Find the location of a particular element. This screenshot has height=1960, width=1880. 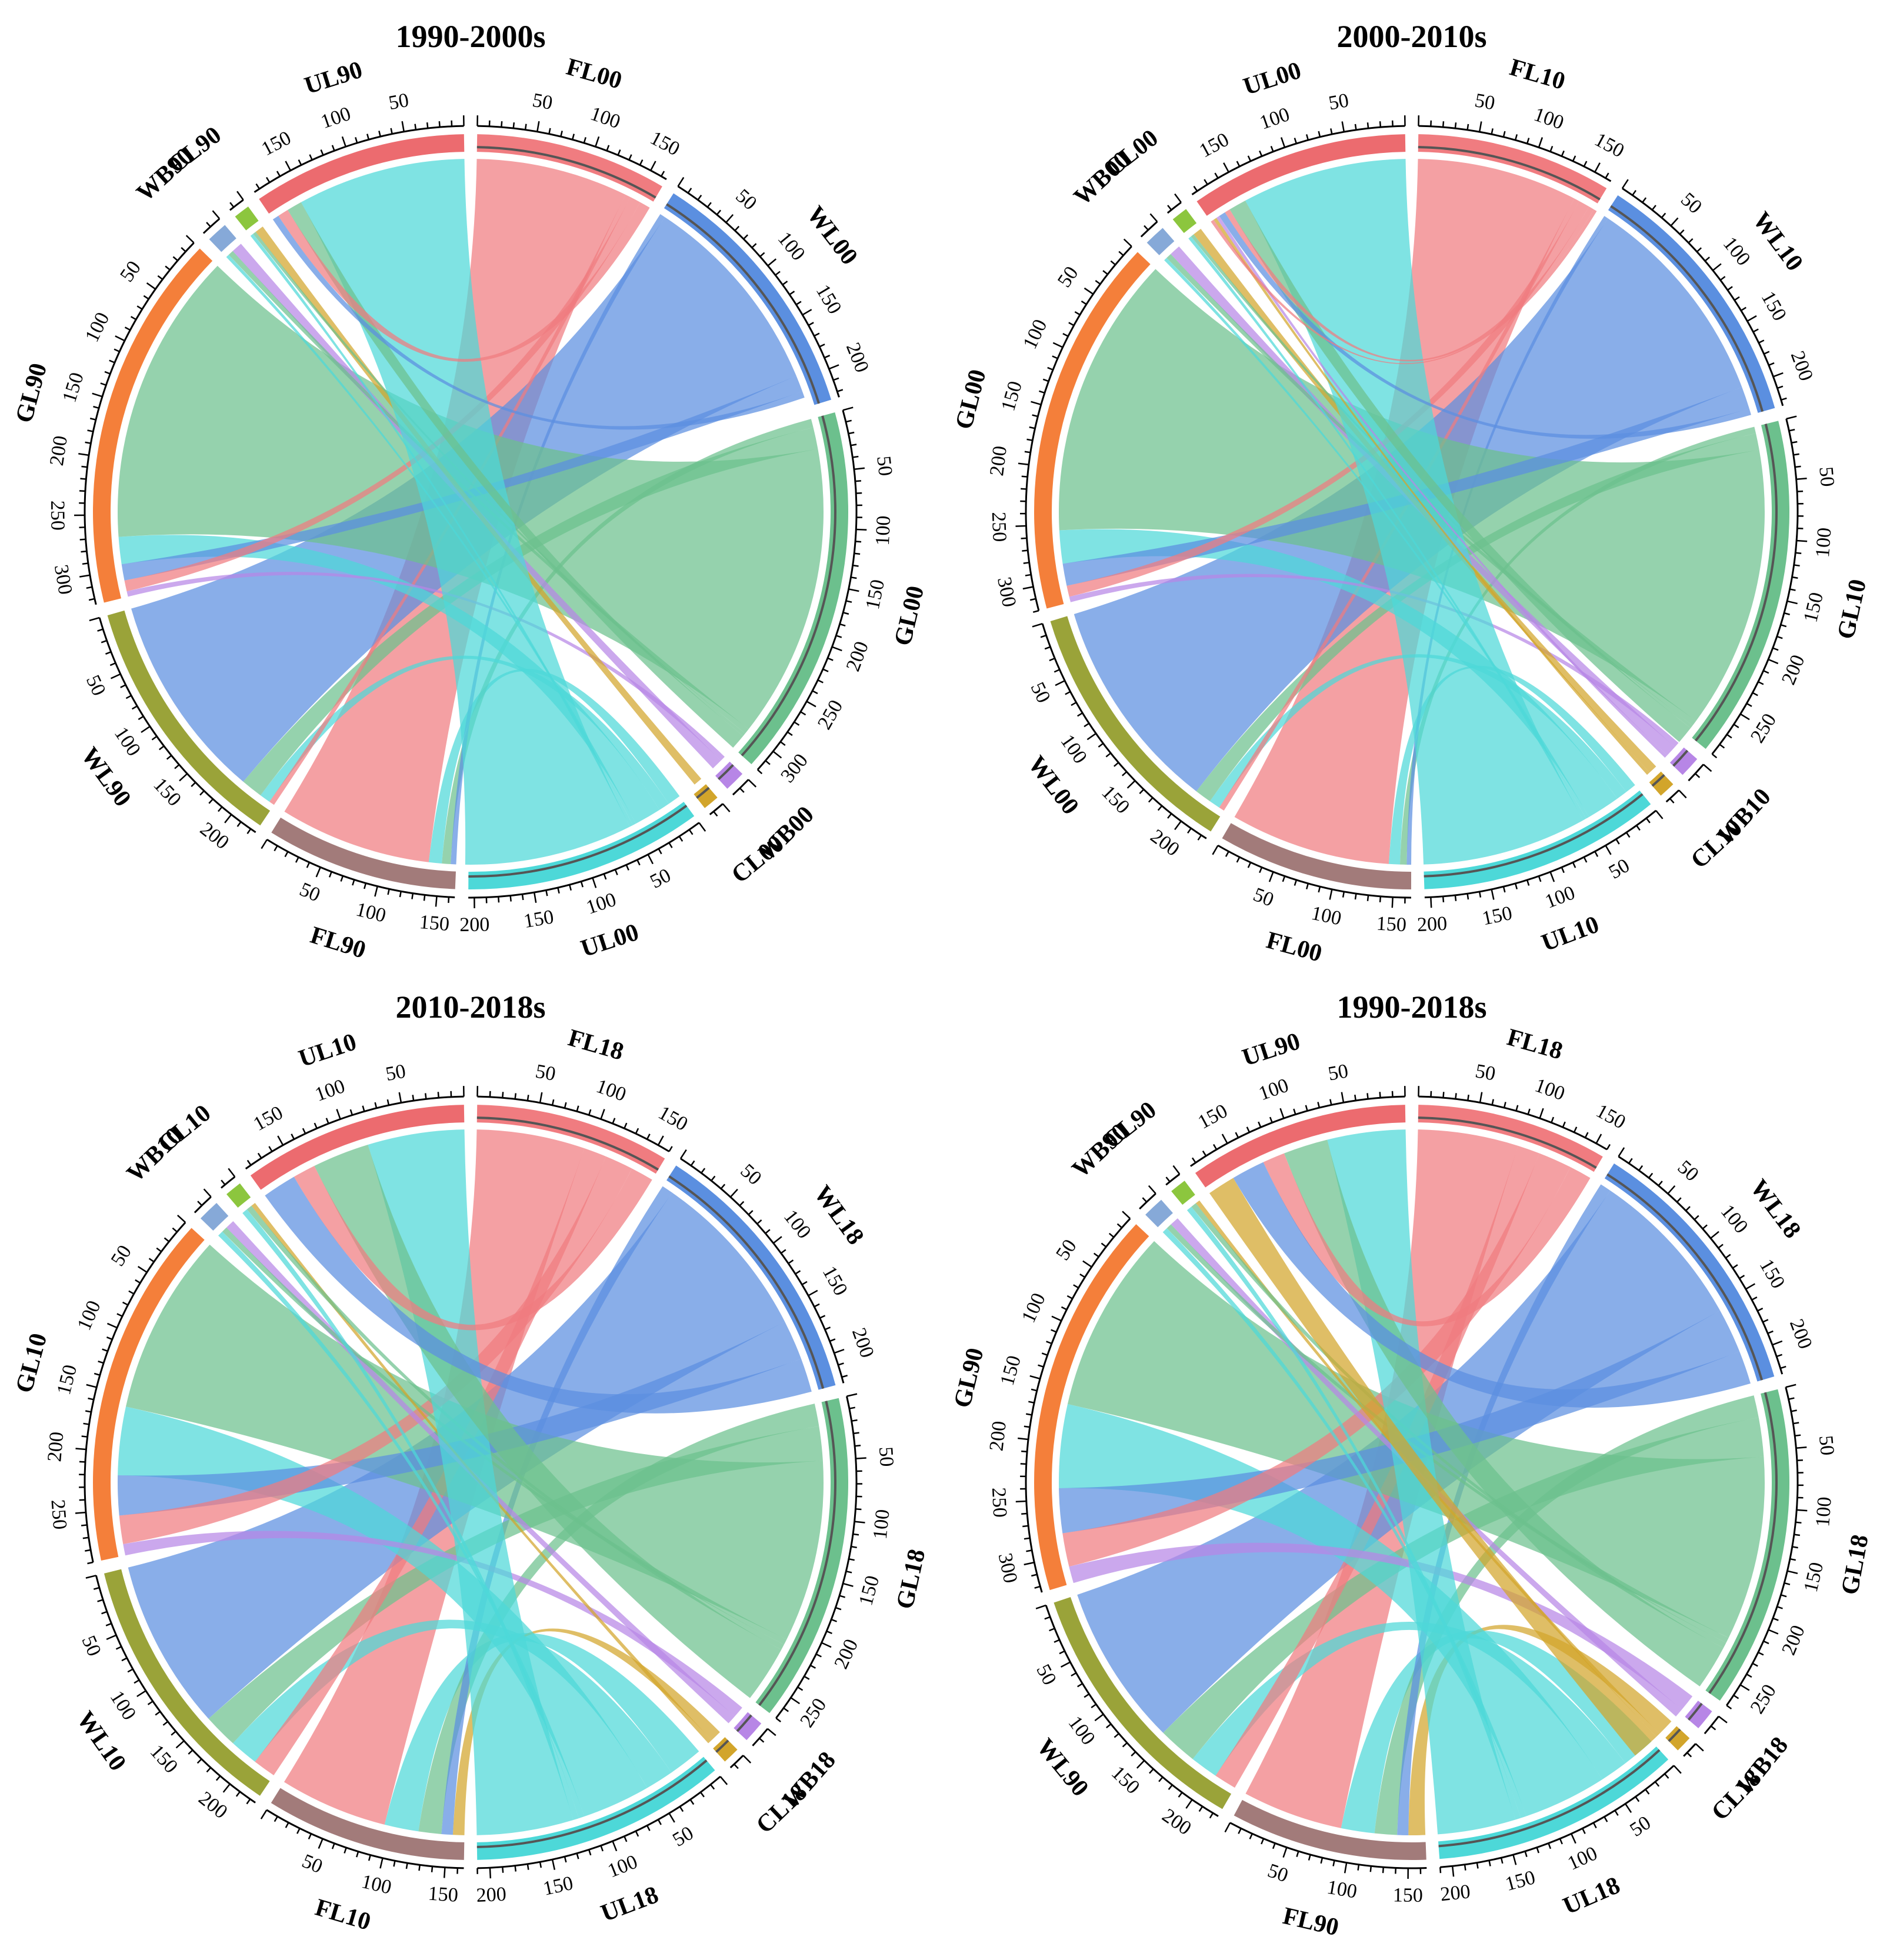

sector-label-GL10: GL10 is located at coordinates (1852, 609).